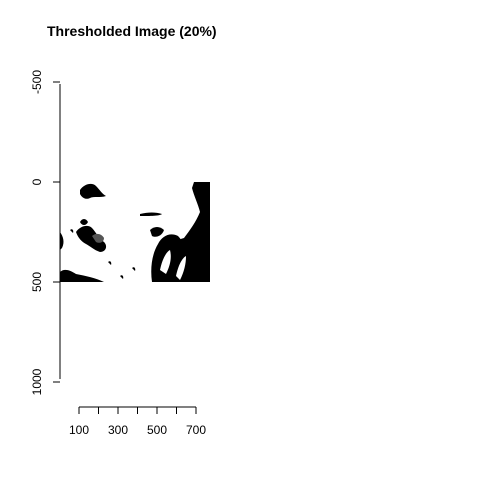 The width and height of the screenshot is (480, 480). What do you see at coordinates (79, 226) in the screenshot?
I see `image-dark-dots` at bounding box center [79, 226].